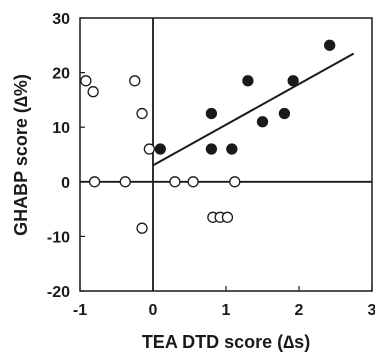  Describe the element at coordinates (80, 310) in the screenshot. I see `x-tick-label: -1` at that location.